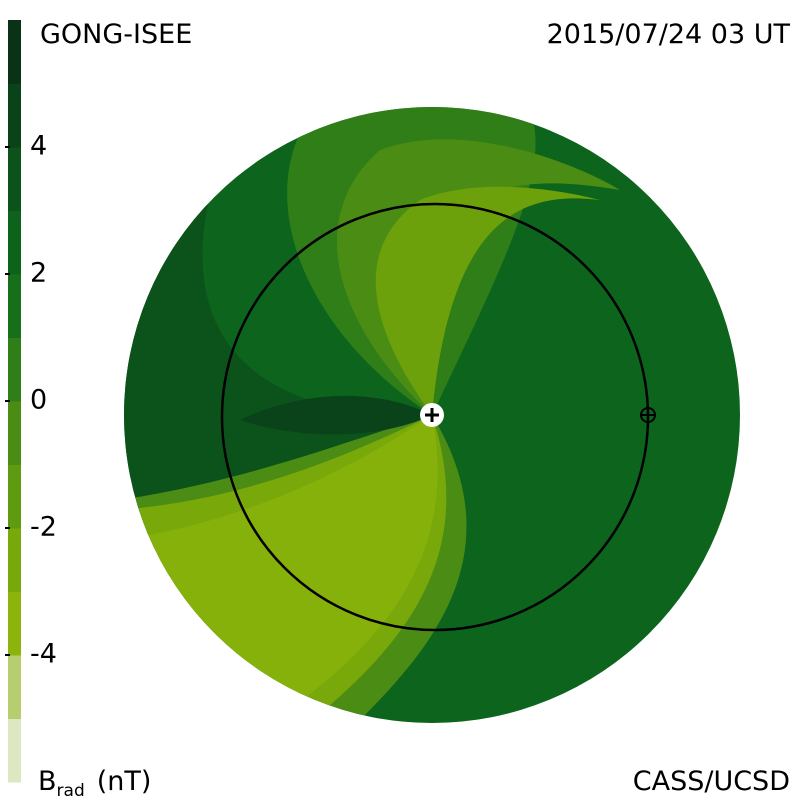  I want to click on colorbar-label-main: B, so click(47, 781).